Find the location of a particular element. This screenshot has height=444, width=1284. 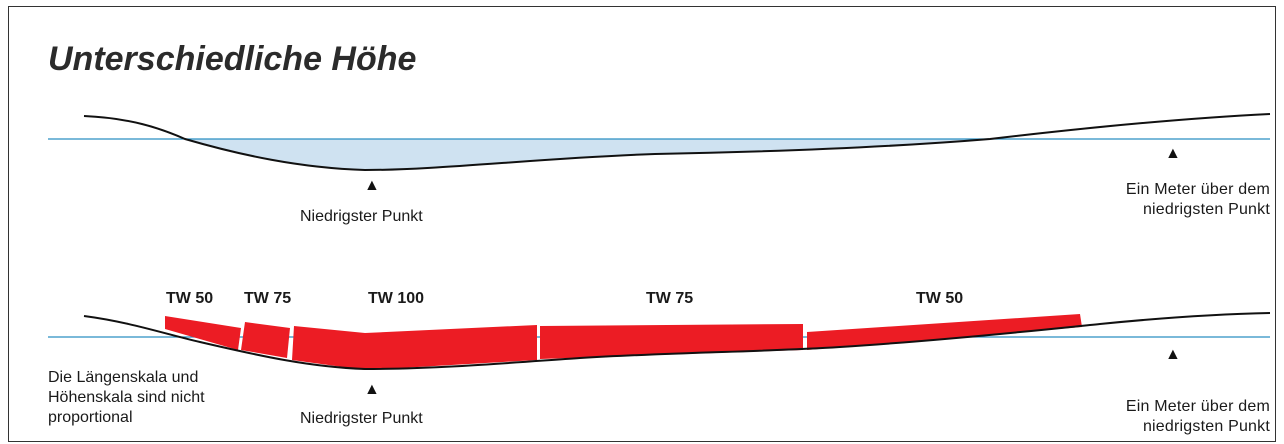

segment-band-tw75-middle is located at coordinates (671, 341).